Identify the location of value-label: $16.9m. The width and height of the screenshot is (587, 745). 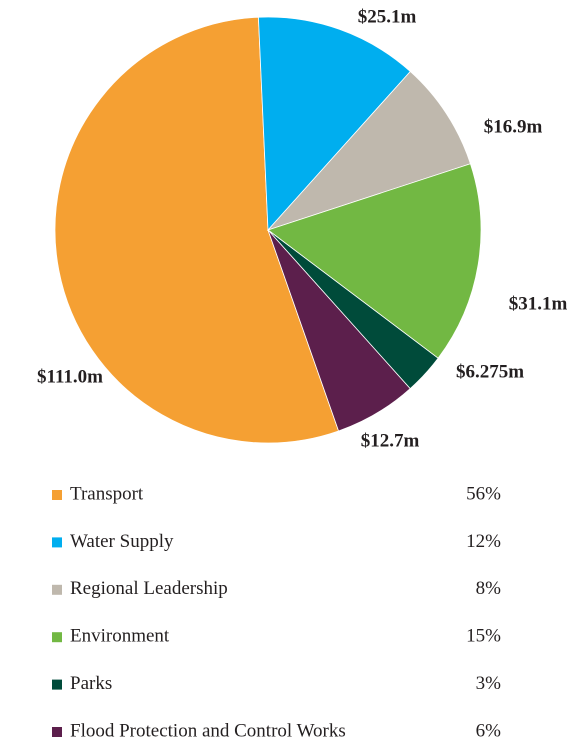
(513, 126).